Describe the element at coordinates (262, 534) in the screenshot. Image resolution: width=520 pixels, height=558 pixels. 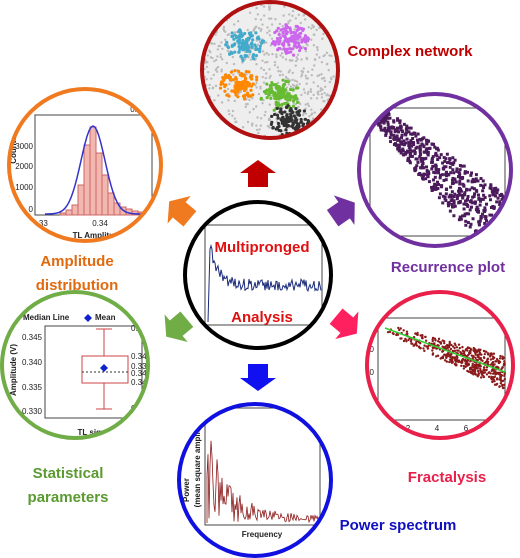
I see `x-axis-title: Frequency` at that location.